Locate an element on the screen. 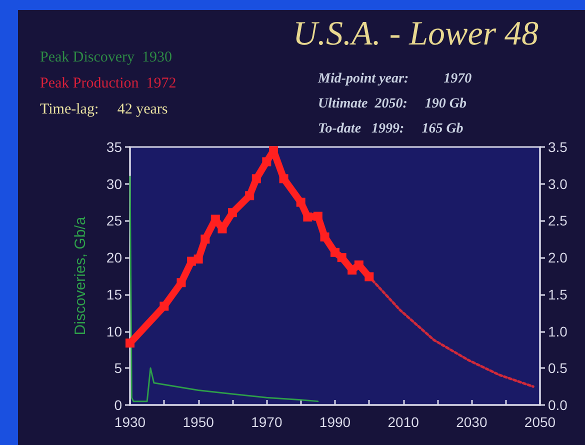 The height and width of the screenshot is (445, 585). y-tick-label: 10 is located at coordinates (114, 331).